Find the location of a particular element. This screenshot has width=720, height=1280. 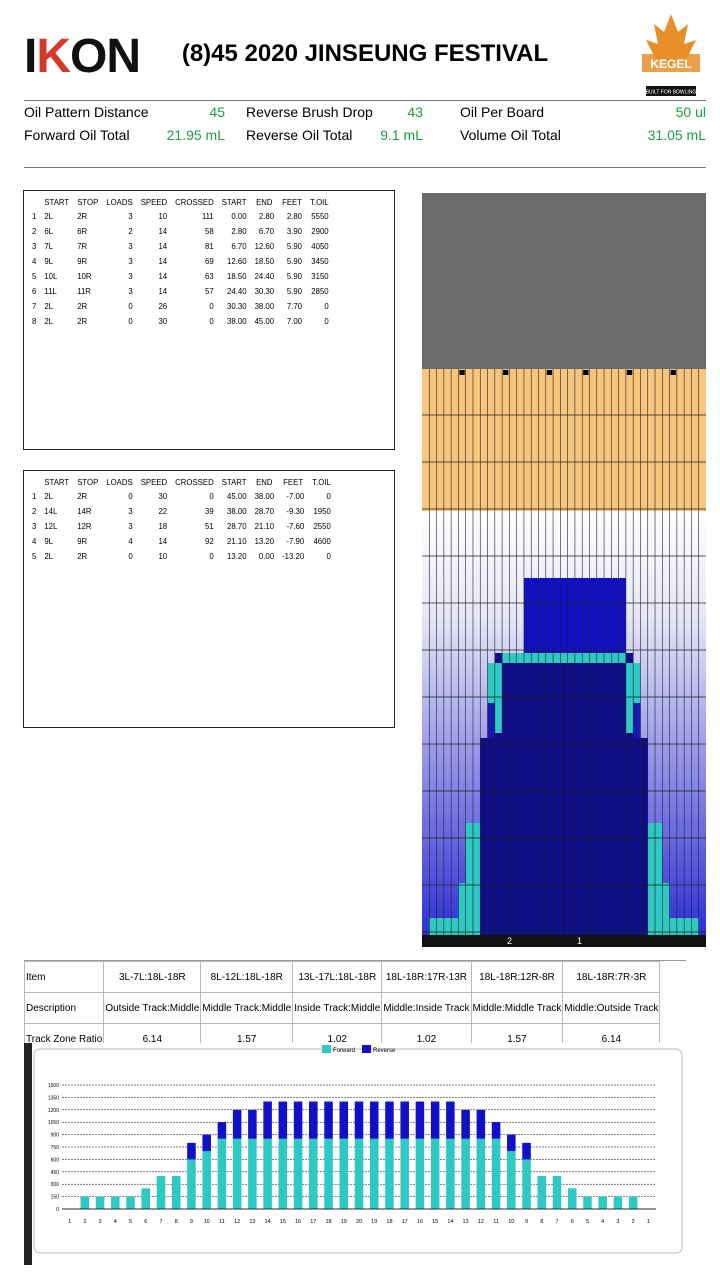

forward-cell: 12.60 is located at coordinates (237, 261).